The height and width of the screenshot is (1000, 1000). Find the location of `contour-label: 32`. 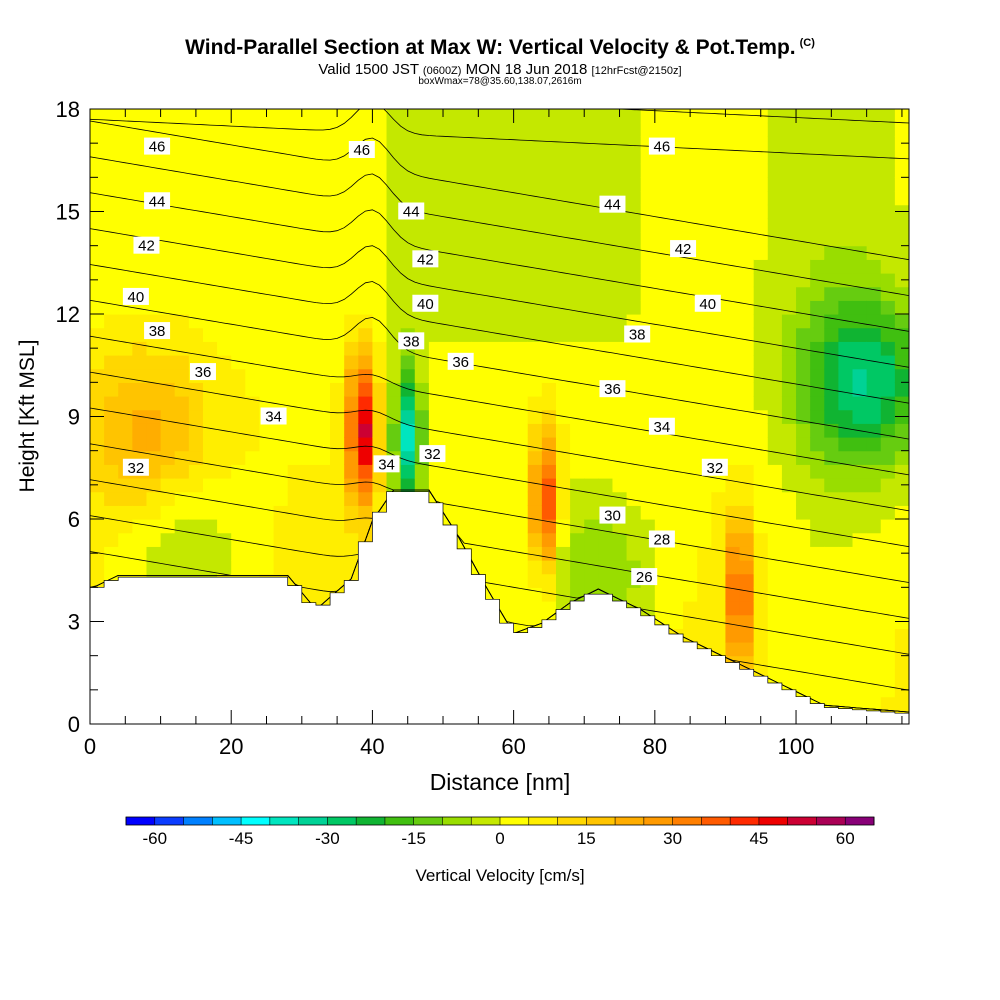

contour-label: 32 is located at coordinates (432, 454).